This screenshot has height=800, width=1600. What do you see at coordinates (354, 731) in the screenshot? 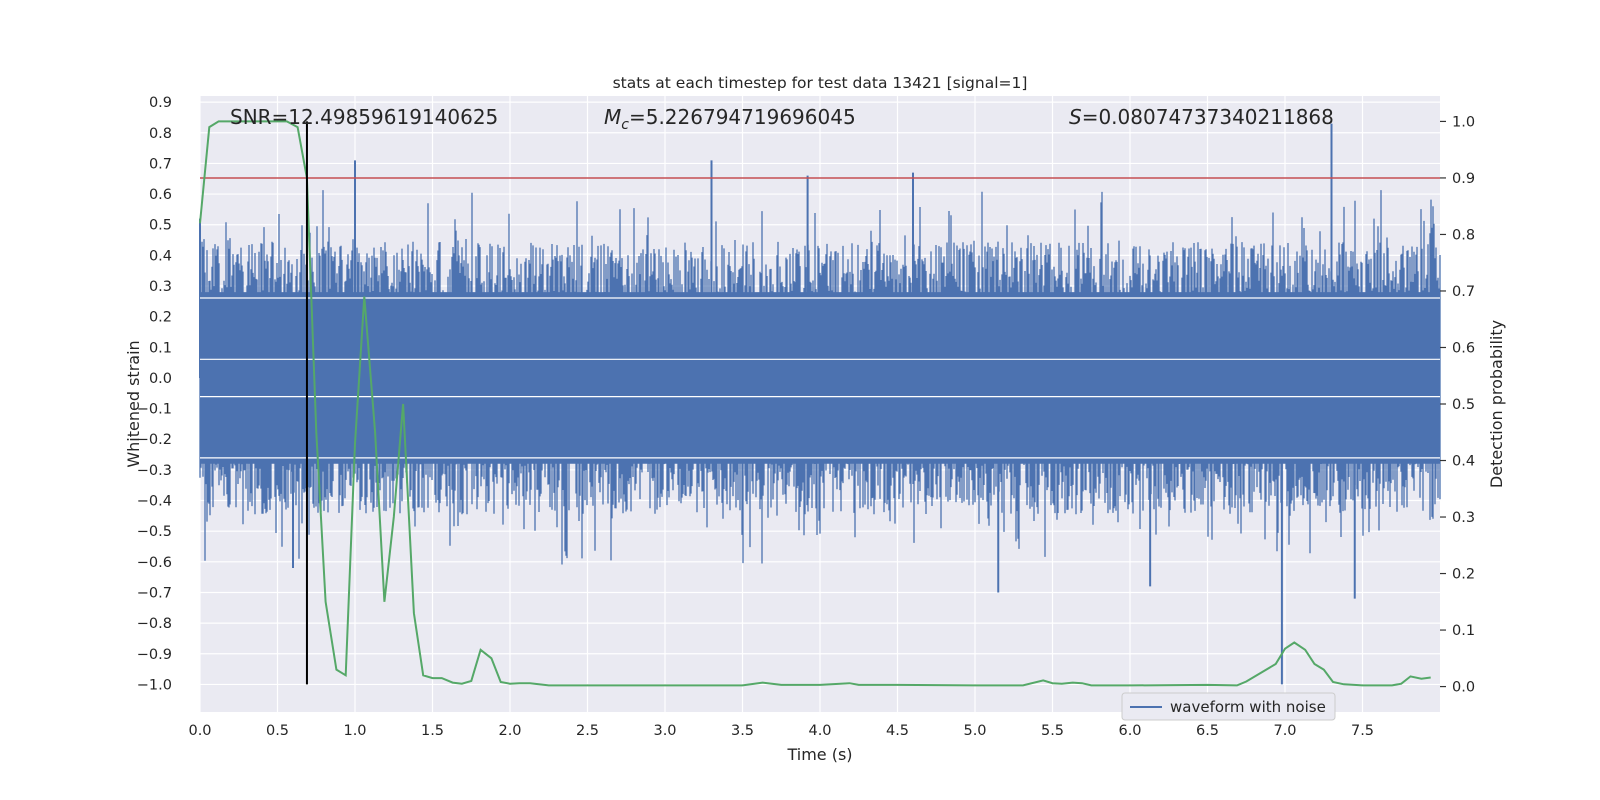
I see `x-tick-label: 1.0` at bounding box center [354, 731].